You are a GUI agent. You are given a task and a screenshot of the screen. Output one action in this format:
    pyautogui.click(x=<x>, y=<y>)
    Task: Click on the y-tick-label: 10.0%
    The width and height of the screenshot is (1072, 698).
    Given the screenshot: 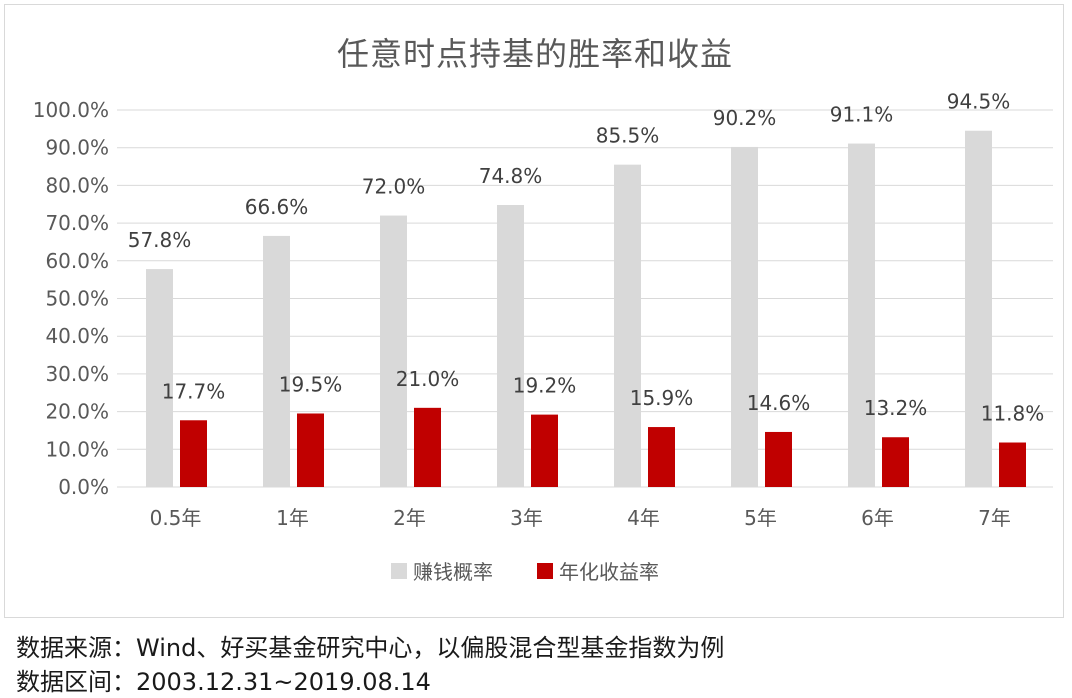 What is the action you would take?
    pyautogui.click(x=77, y=449)
    